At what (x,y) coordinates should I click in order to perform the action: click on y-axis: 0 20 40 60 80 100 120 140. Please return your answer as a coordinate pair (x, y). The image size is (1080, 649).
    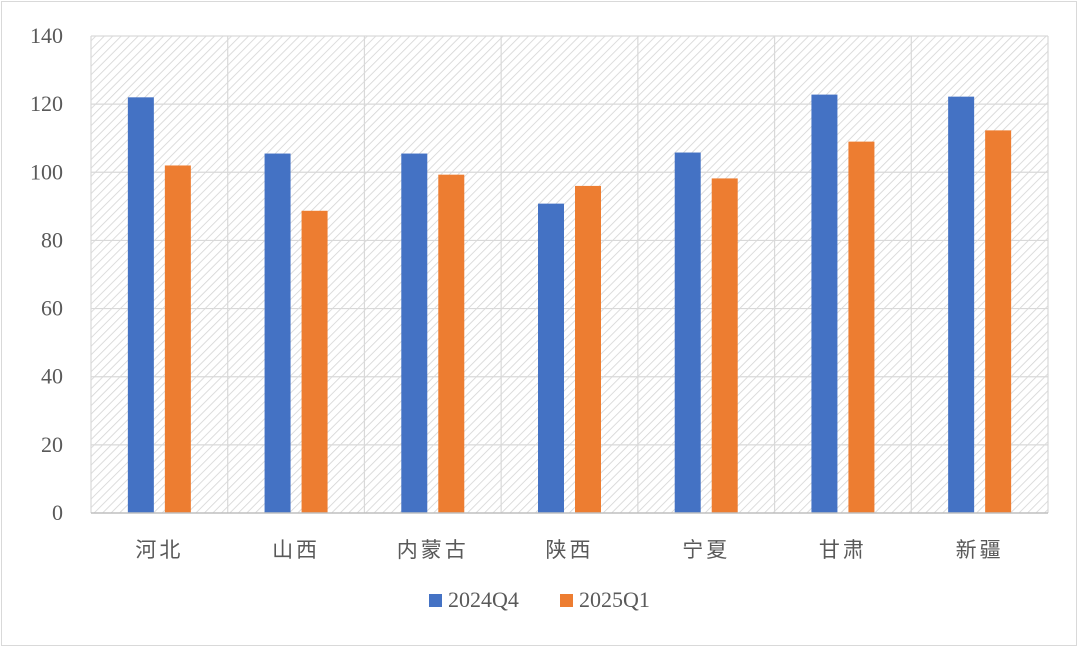
    Looking at the image, I should click on (46, 274).